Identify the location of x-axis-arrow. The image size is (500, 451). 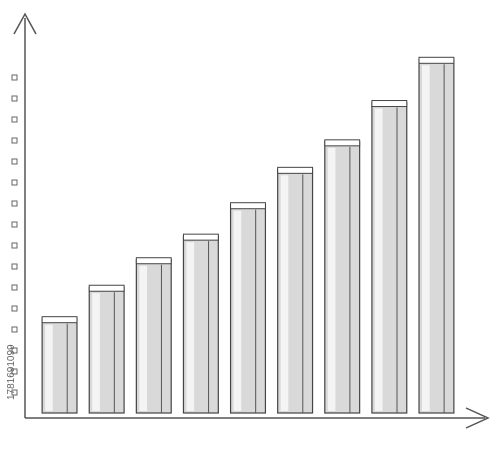
(477, 418).